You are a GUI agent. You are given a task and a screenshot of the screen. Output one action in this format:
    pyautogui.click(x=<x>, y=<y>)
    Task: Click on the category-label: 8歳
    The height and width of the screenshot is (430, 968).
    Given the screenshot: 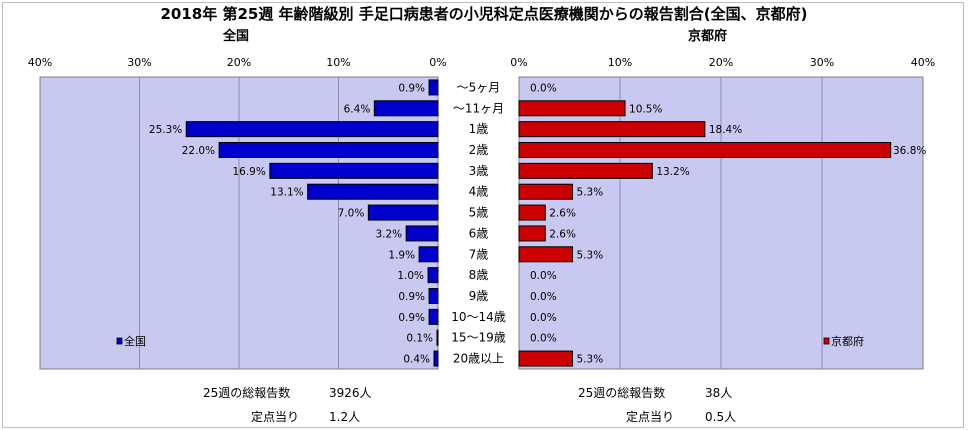 What is the action you would take?
    pyautogui.click(x=479, y=275)
    